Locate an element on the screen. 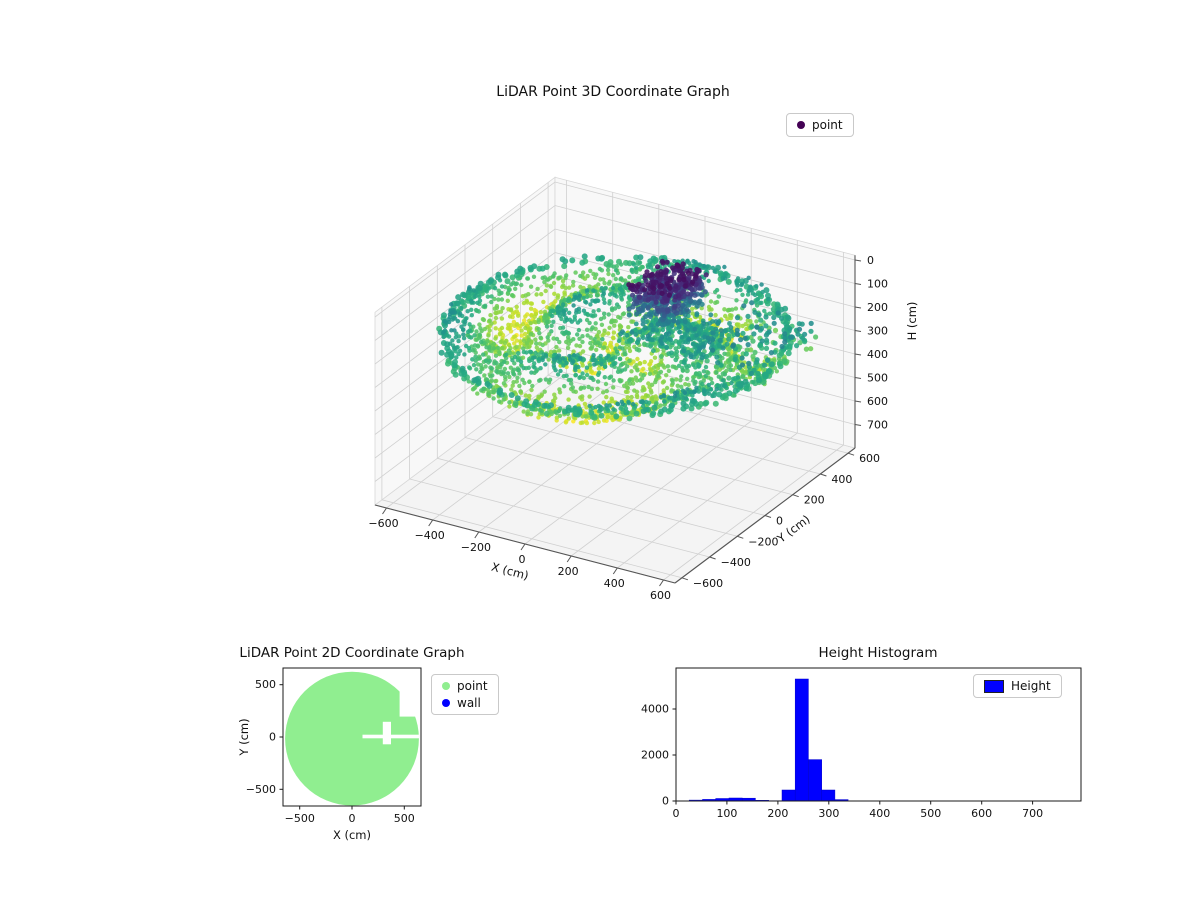 The image size is (1200, 900). plot3d-title: LiDAR Point 3D Coordinate Graph is located at coordinates (613, 92).